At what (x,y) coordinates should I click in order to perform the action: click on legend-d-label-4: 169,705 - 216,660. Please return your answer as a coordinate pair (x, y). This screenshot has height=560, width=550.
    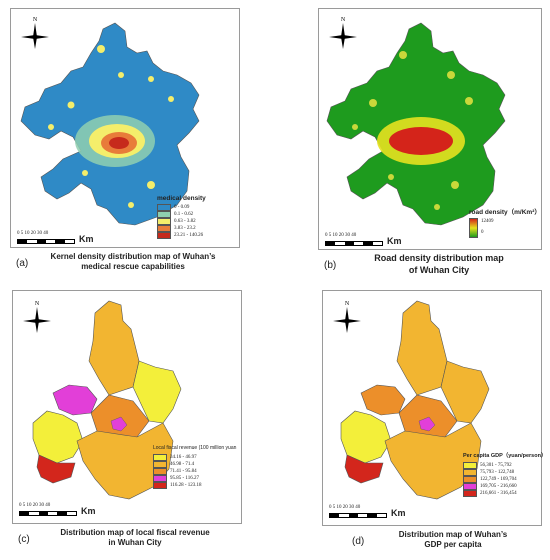
    Looking at the image, I should click on (498, 486).